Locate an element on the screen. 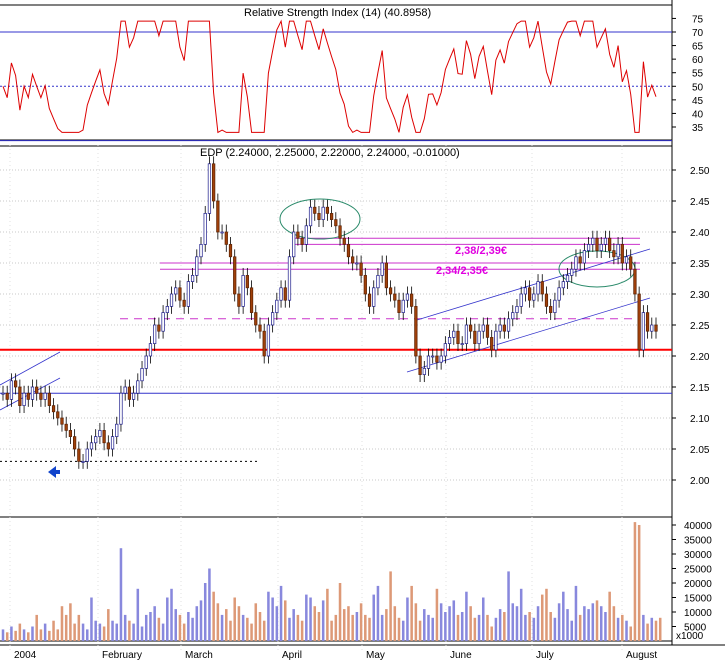 The width and height of the screenshot is (725, 660). volume-tick-label: 40000 is located at coordinates (698, 526).